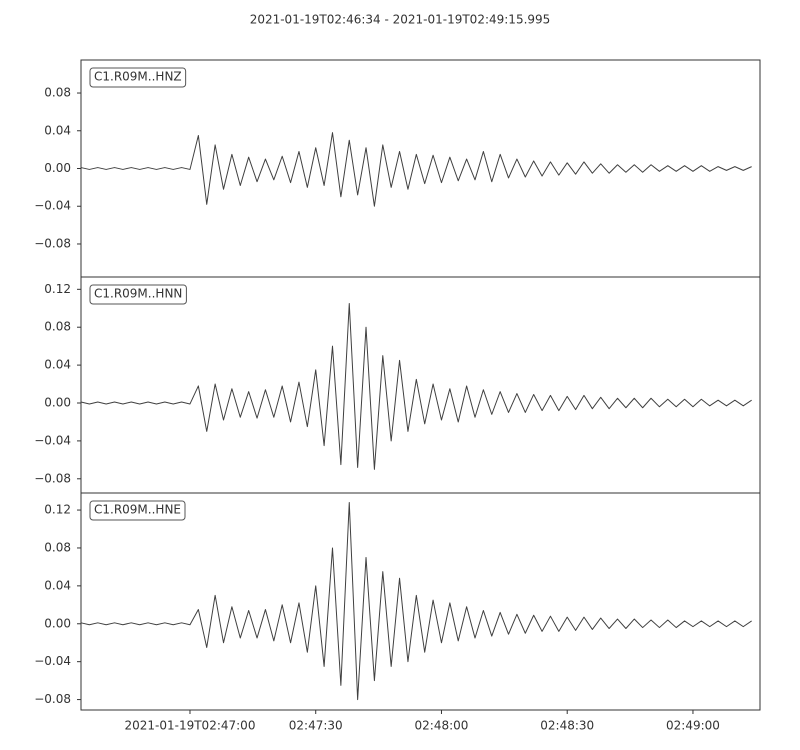  Describe the element at coordinates (442, 726) in the screenshot. I see `x-tick-label: 02:48:00` at that location.